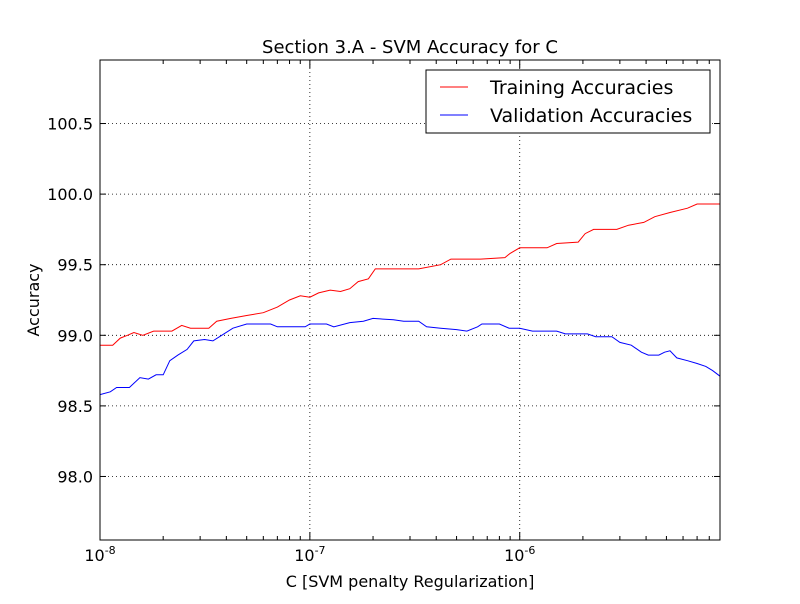 This screenshot has height=604, width=800. Describe the element at coordinates (591, 116) in the screenshot. I see `legend-label: Validation Accuracies` at that location.